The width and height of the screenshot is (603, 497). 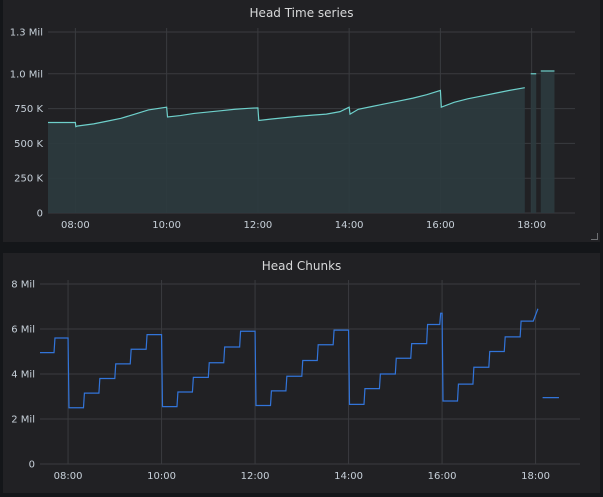 What do you see at coordinates (301, 266) in the screenshot?
I see `panel-title: Head Chunks` at bounding box center [301, 266].